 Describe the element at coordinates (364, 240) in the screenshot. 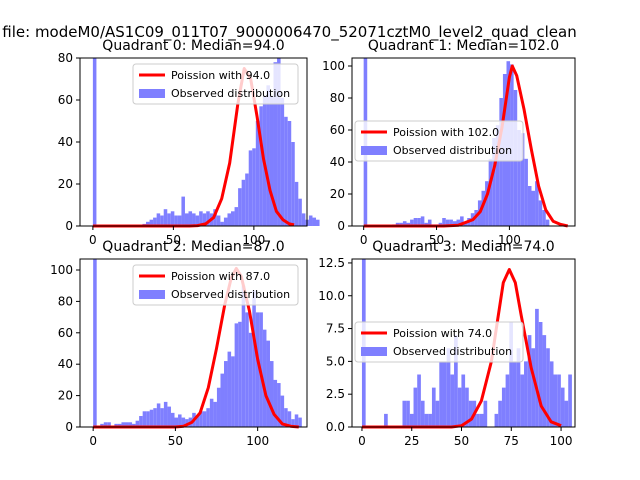

I see `x-tick-label: 0` at that location.